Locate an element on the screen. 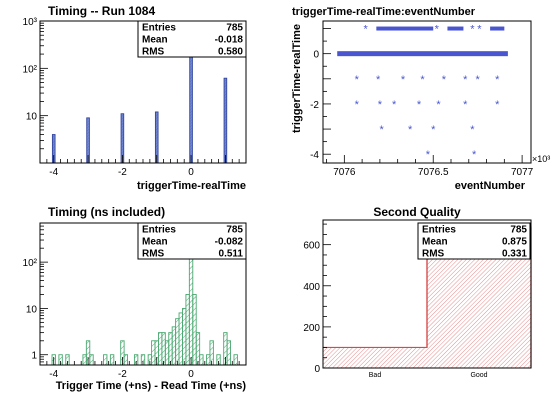  x-axis-label: triggerTime-realTime is located at coordinates (191, 186).